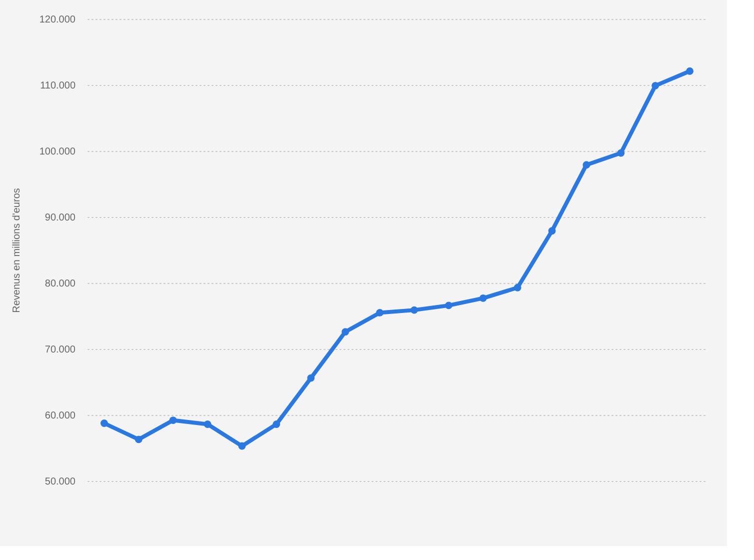 Image resolution: width=754 pixels, height=560 pixels. What do you see at coordinates (60, 350) in the screenshot?
I see `y-tick-label: 70.000` at bounding box center [60, 350].